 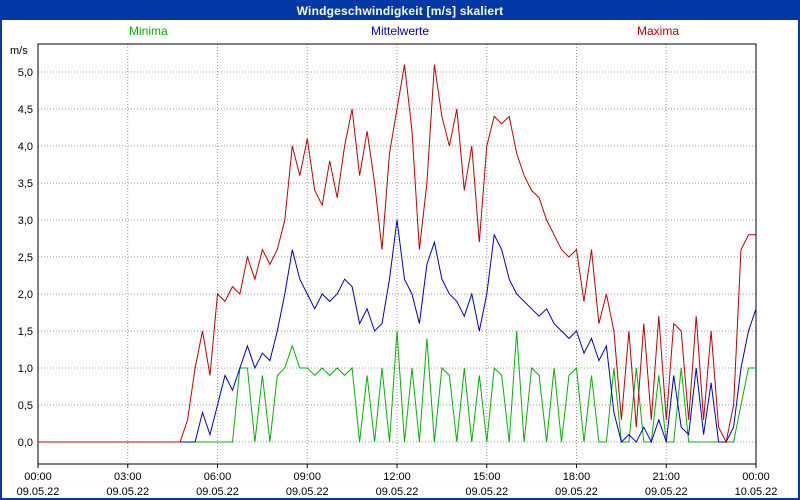 I want to click on title-bar: Windgeschwindigkeit [m/s] skaliert, so click(x=400, y=11).